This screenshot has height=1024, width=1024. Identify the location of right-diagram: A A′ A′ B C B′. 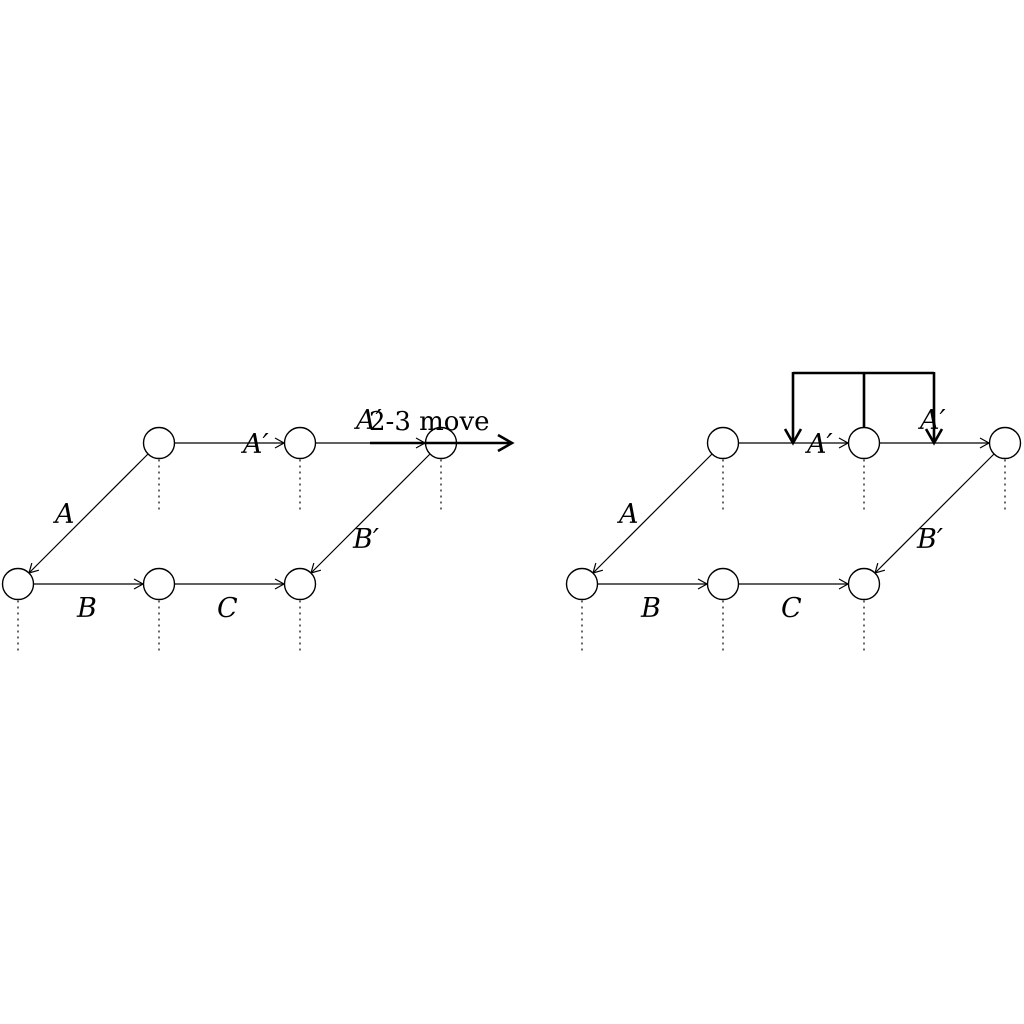
(793, 511).